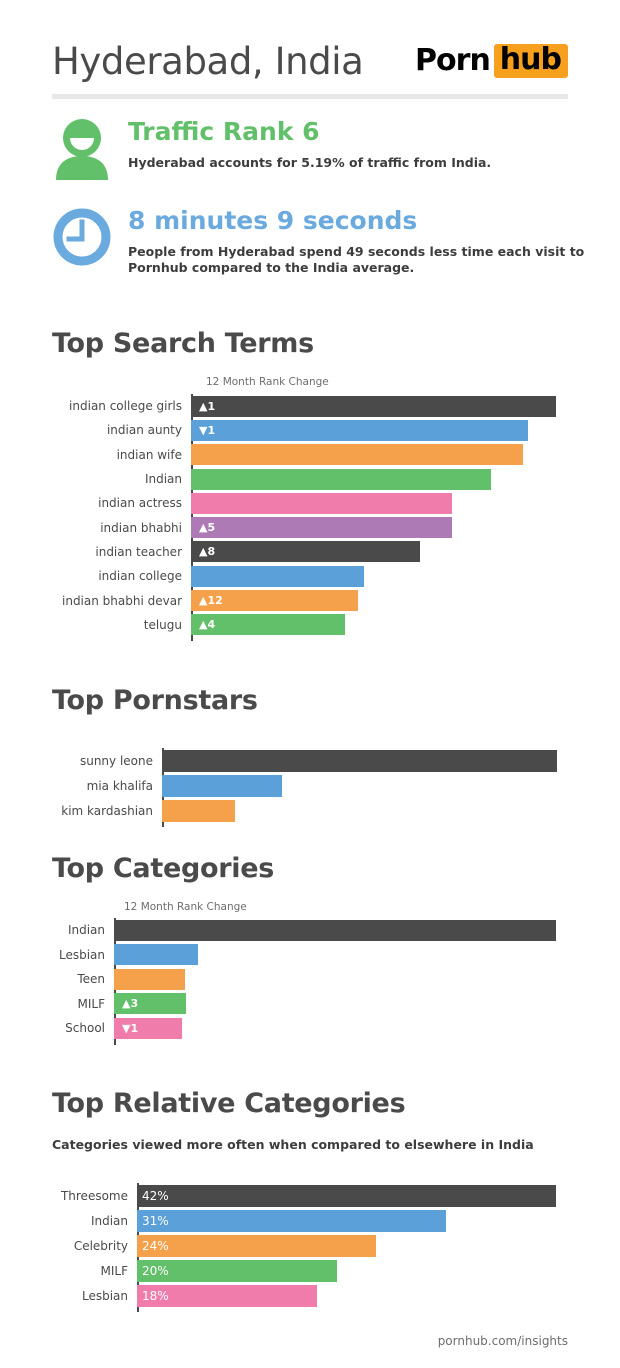 The image size is (620, 1368). Describe the element at coordinates (155, 1220) in the screenshot. I see `chart-bar-value-label: 31%` at that location.